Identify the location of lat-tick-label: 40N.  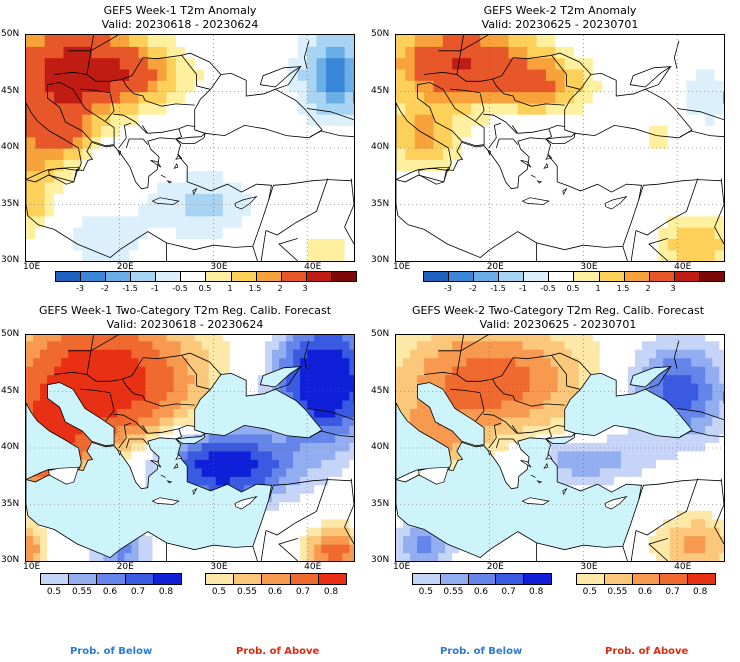
(10, 147).